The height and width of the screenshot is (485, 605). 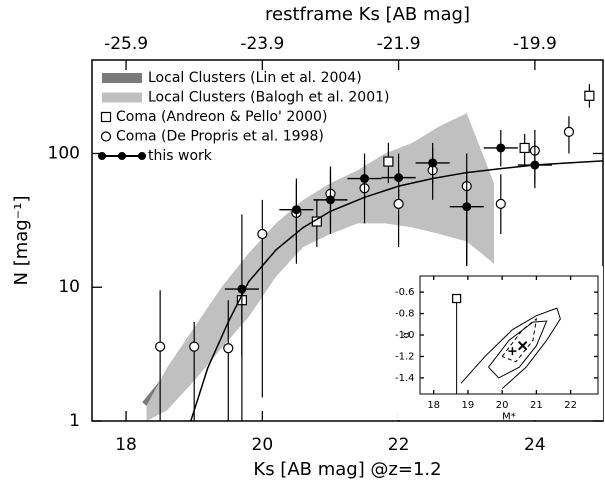 I want to click on legend-entry: Coma (De Propris et al. 1998), so click(x=212, y=137).